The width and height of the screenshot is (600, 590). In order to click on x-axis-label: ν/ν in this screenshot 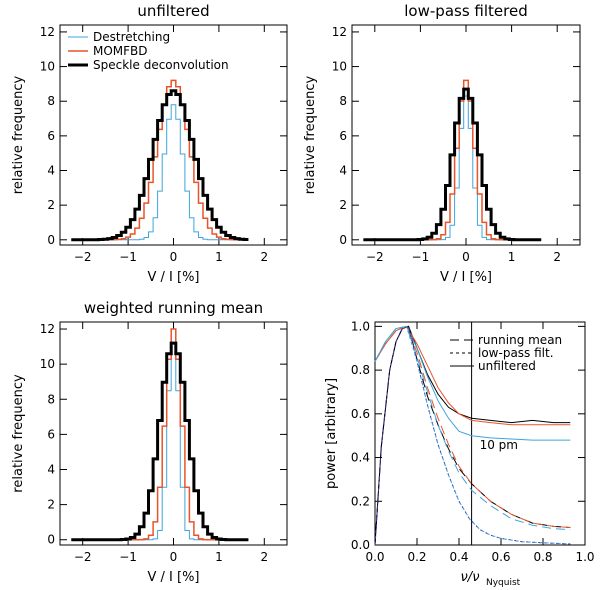, I will do `click(470, 577)`.